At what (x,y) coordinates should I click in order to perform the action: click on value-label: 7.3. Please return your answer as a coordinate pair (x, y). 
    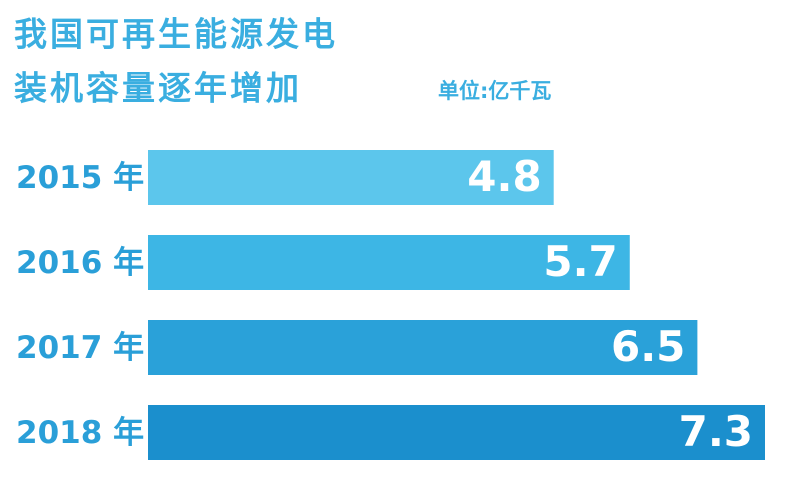
    Looking at the image, I should click on (716, 431).